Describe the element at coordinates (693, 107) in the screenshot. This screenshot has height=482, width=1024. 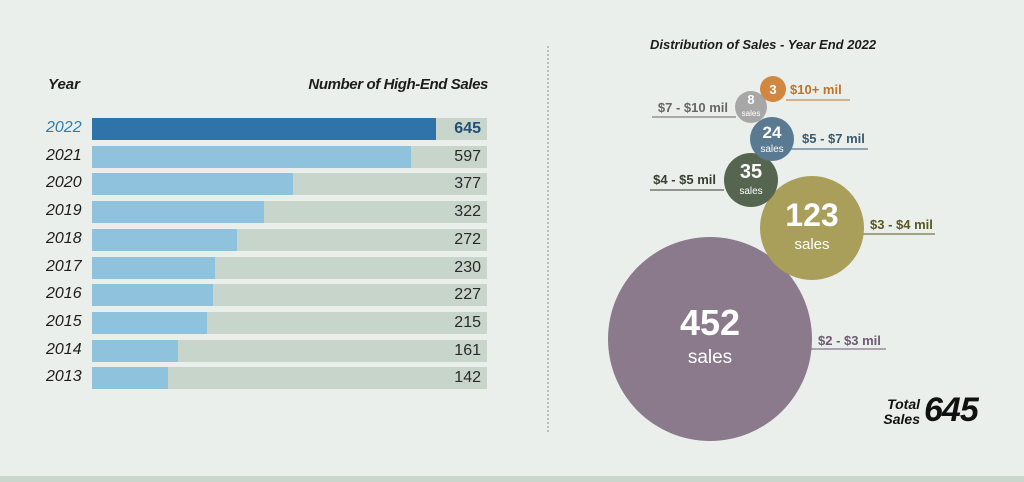
I see `bubble-range-label: $7 - $10 mil` at that location.